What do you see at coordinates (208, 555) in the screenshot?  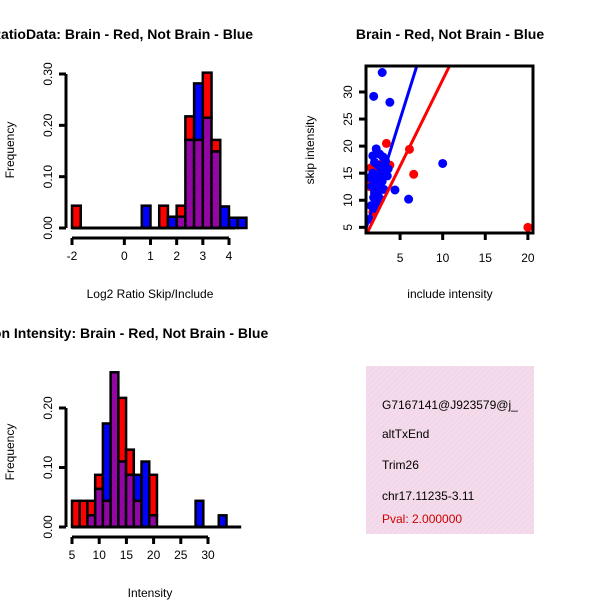 I see `x-tick-label: 30` at bounding box center [208, 555].